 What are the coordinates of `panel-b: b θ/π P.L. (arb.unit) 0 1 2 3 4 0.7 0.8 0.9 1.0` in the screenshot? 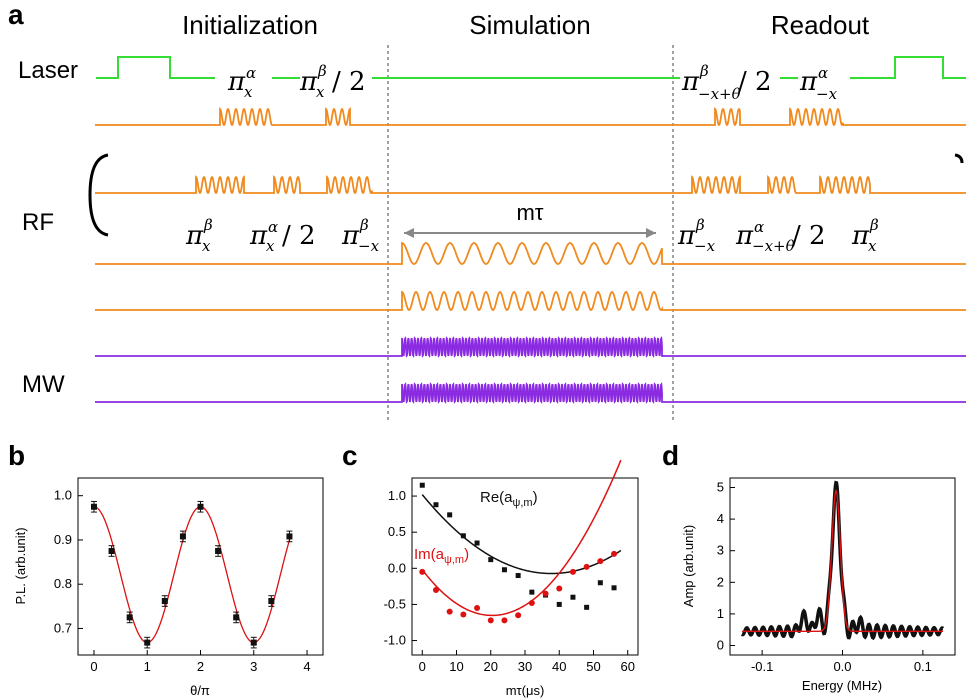 It's located at (166, 569).